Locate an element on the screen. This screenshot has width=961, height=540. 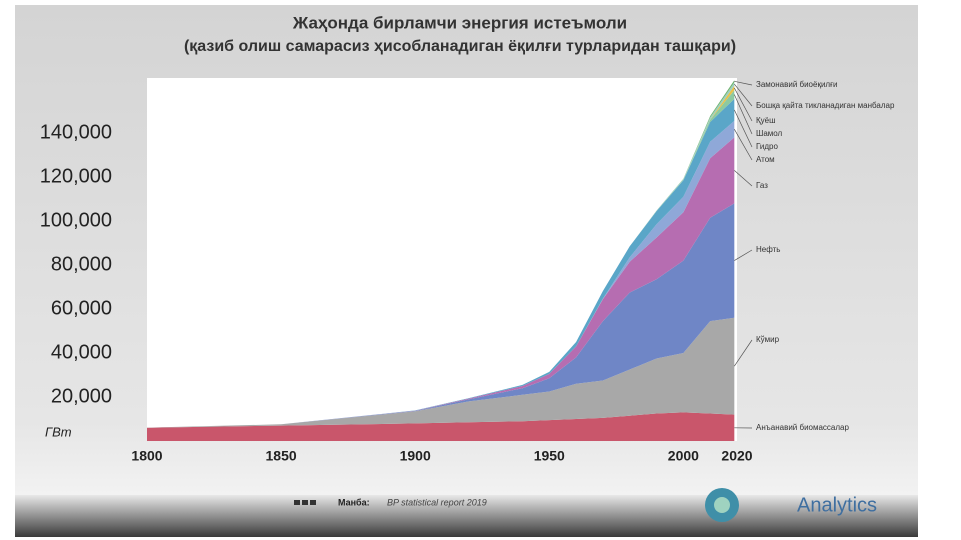
source-label: Манба: is located at coordinates (354, 502).